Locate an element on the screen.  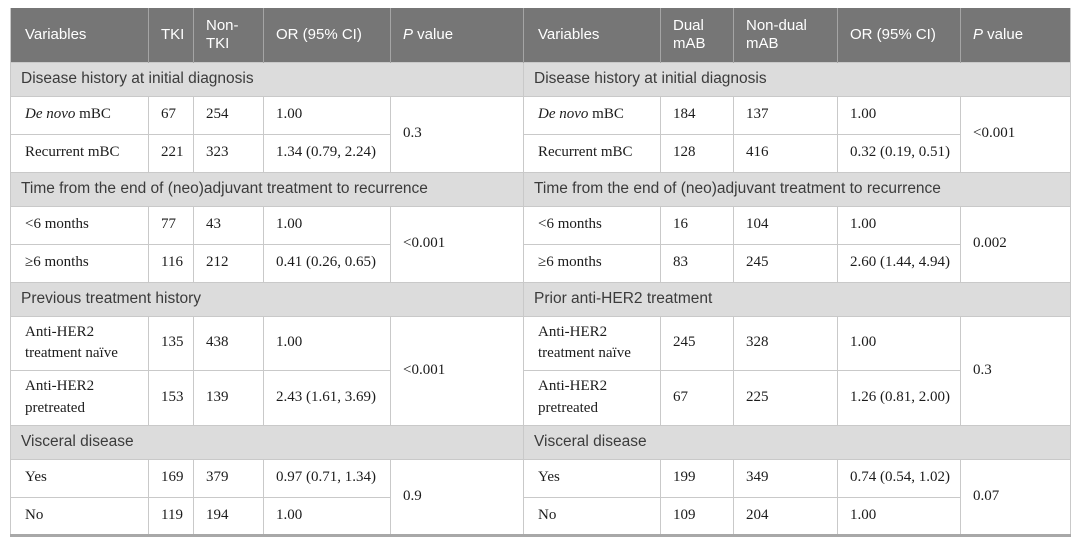
count-cell: 77 is located at coordinates (171, 225).